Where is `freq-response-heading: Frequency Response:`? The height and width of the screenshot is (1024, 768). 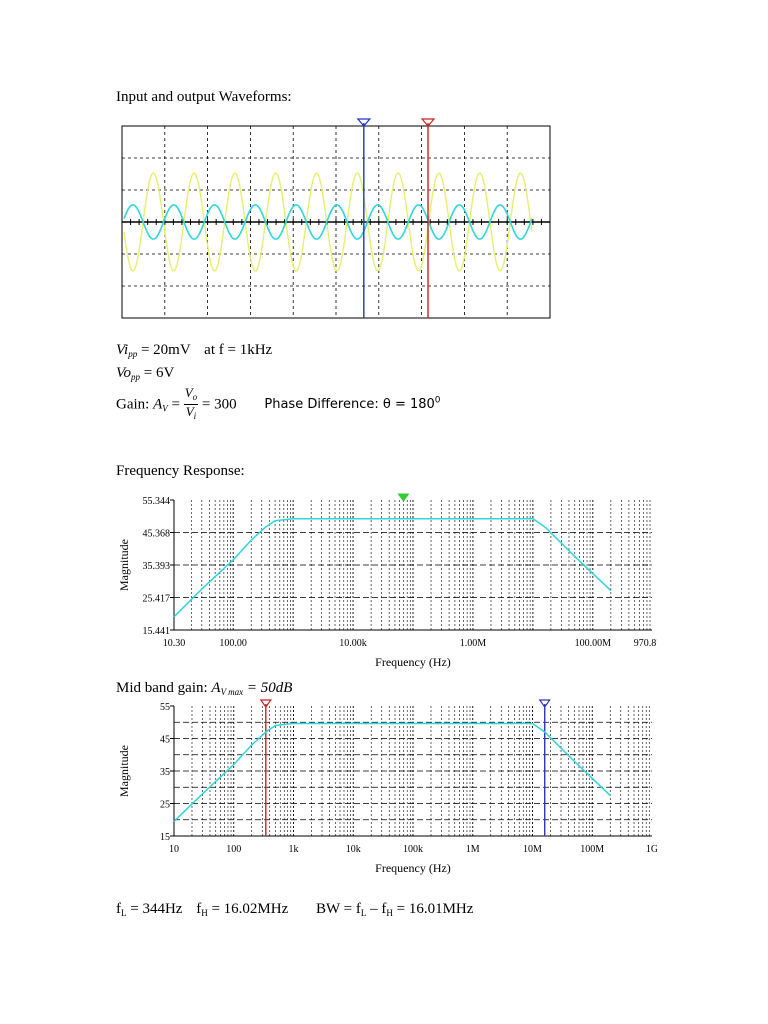
freq-response-heading: Frequency Response: is located at coordinates (180, 471).